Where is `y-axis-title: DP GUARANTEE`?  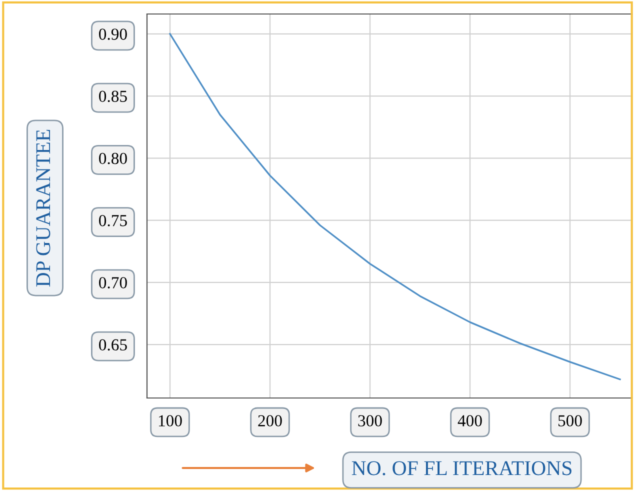
y-axis-title: DP GUARANTEE is located at coordinates (43, 208).